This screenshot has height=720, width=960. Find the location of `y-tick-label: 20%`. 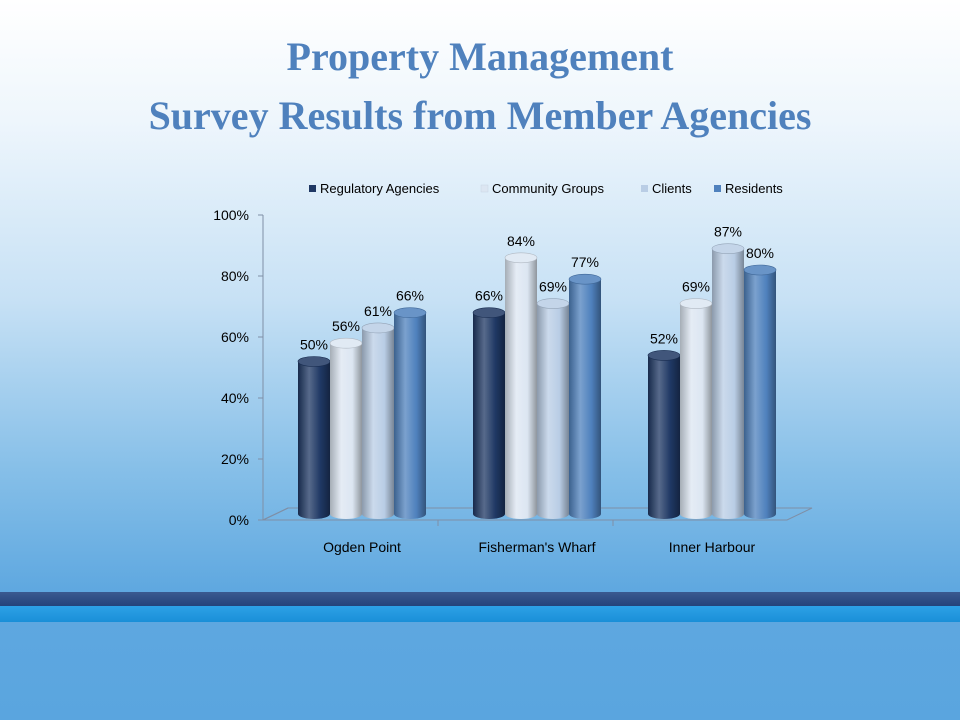

y-tick-label: 20% is located at coordinates (235, 459).